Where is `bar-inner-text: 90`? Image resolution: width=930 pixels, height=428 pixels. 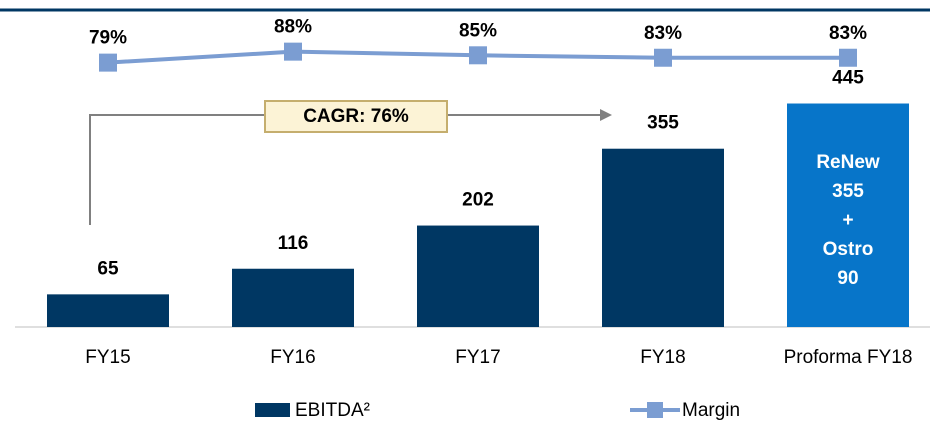 bar-inner-text: 90 is located at coordinates (847, 278).